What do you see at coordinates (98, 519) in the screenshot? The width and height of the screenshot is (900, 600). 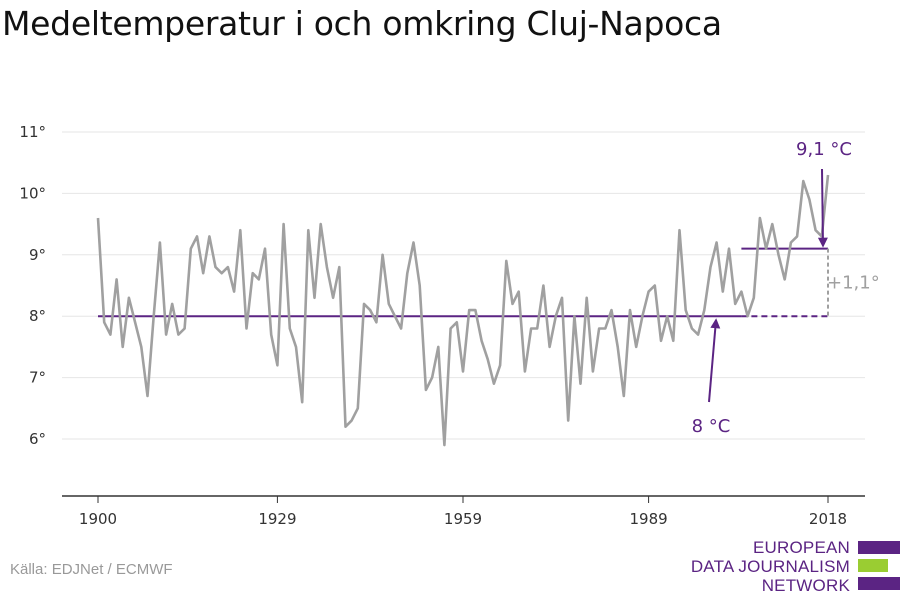 I see `x-tick-label: 1900` at bounding box center [98, 519].